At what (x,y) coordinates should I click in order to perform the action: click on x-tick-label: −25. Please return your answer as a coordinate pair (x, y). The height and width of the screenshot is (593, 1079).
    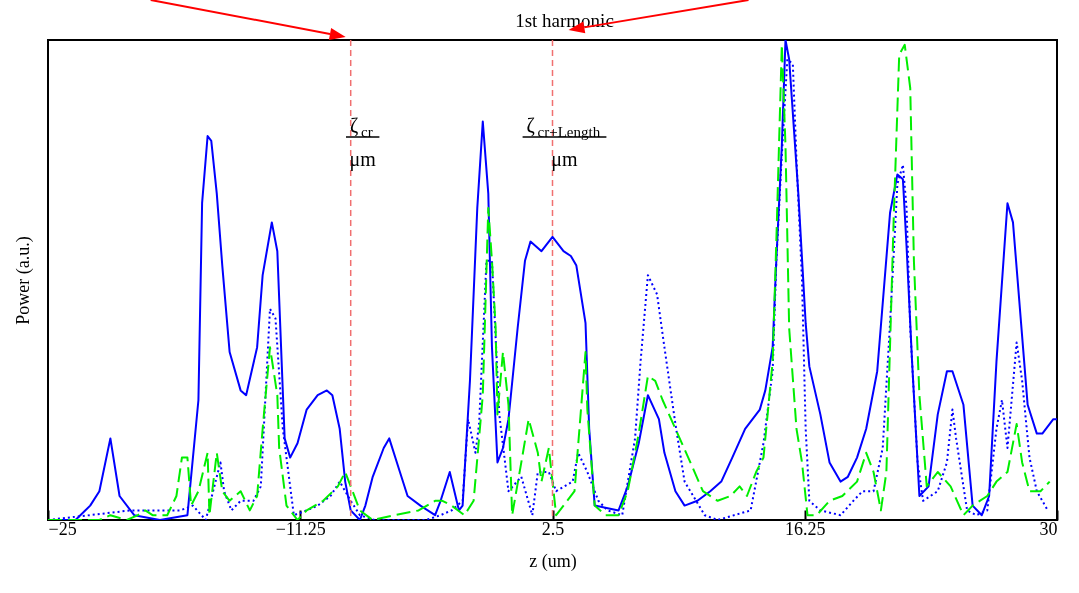
    Looking at the image, I should click on (62, 528).